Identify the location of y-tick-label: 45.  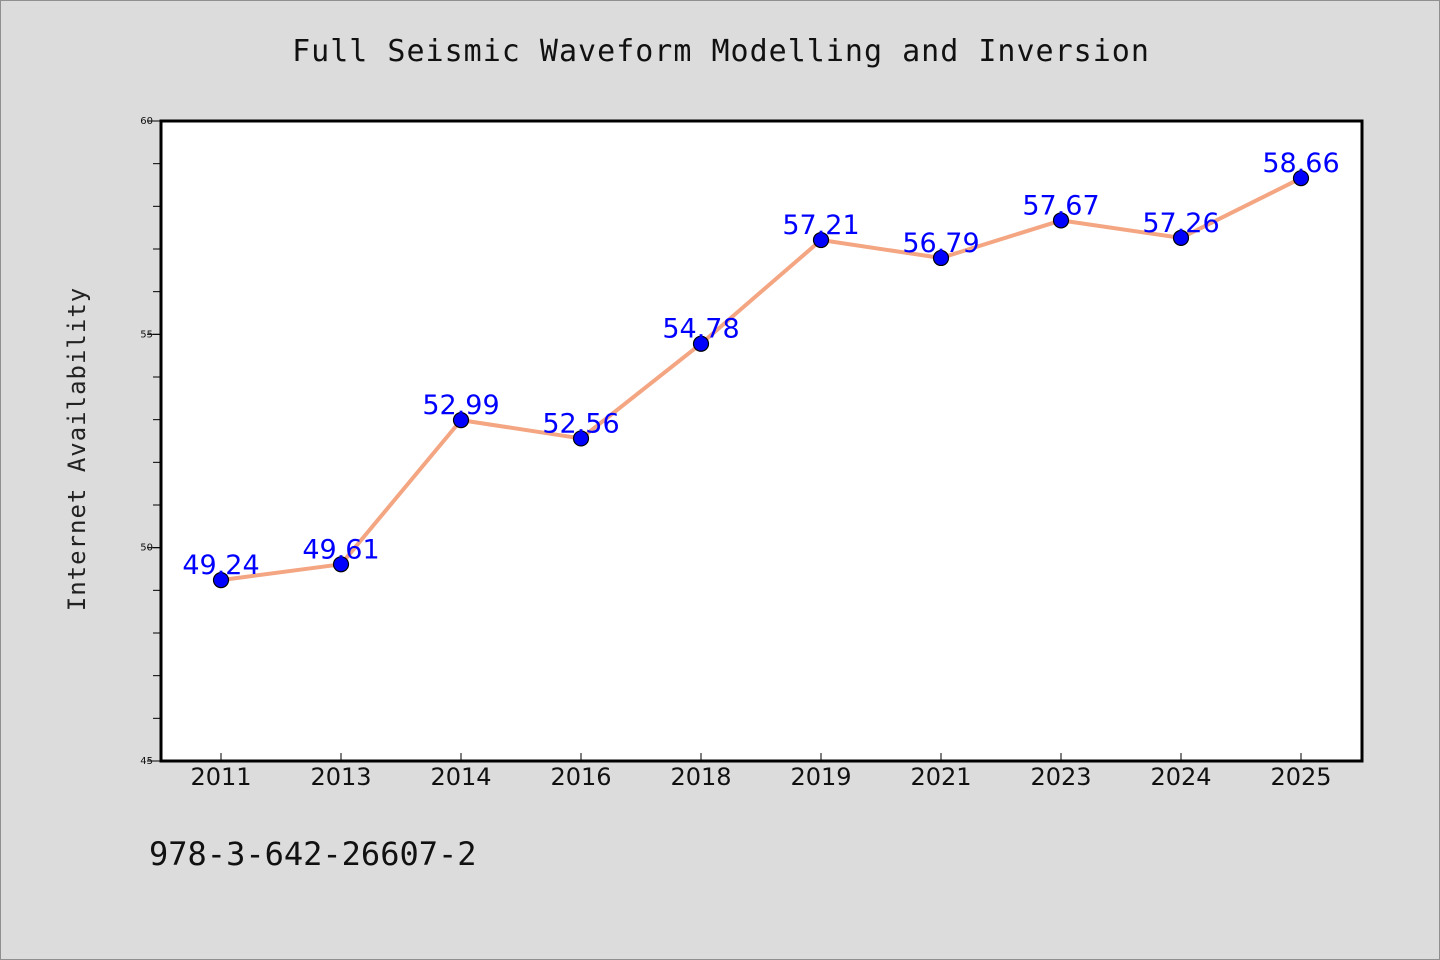
(146, 761).